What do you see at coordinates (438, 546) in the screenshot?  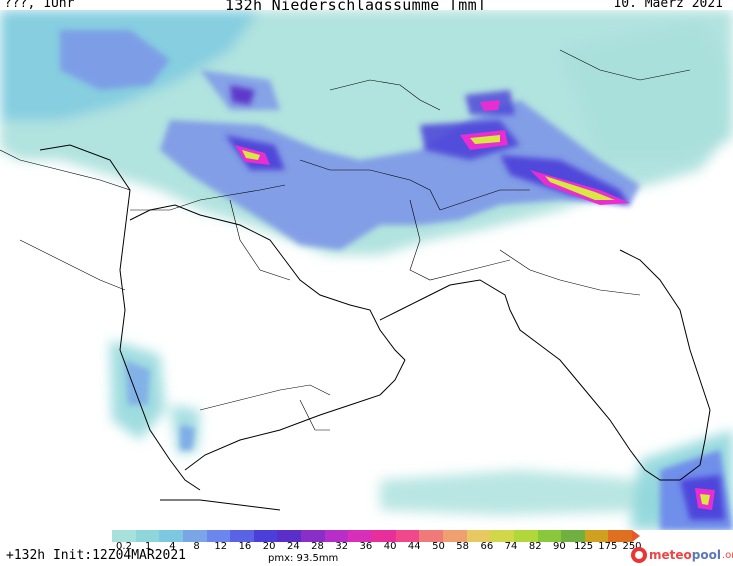 I see `legend-tick-label: 50` at bounding box center [438, 546].